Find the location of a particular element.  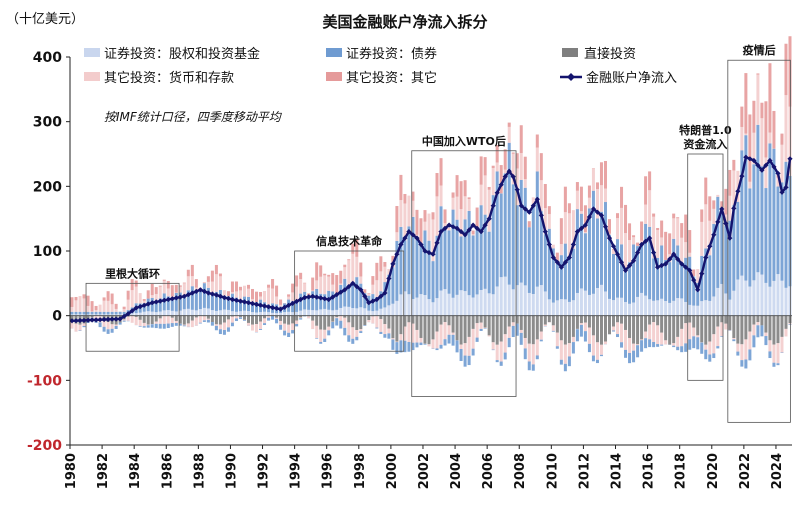

x-tick-label-2: 1984 is located at coordinates (135, 471).